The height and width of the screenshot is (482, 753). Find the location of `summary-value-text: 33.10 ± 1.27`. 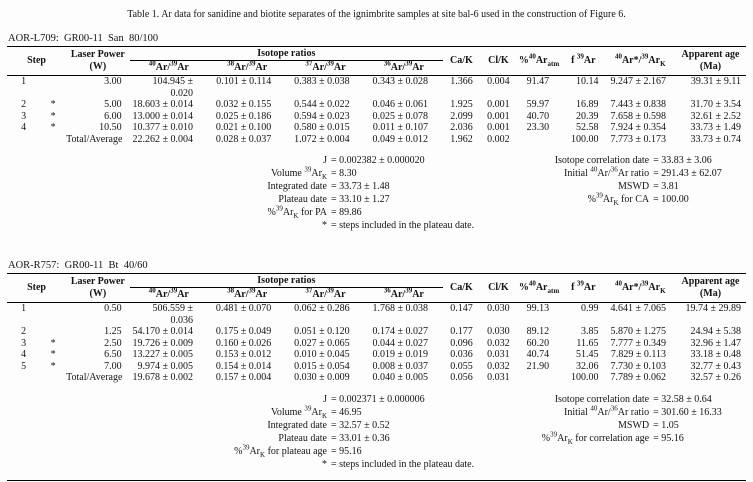

summary-value-text: 33.10 ± 1.27 is located at coordinates (364, 199).